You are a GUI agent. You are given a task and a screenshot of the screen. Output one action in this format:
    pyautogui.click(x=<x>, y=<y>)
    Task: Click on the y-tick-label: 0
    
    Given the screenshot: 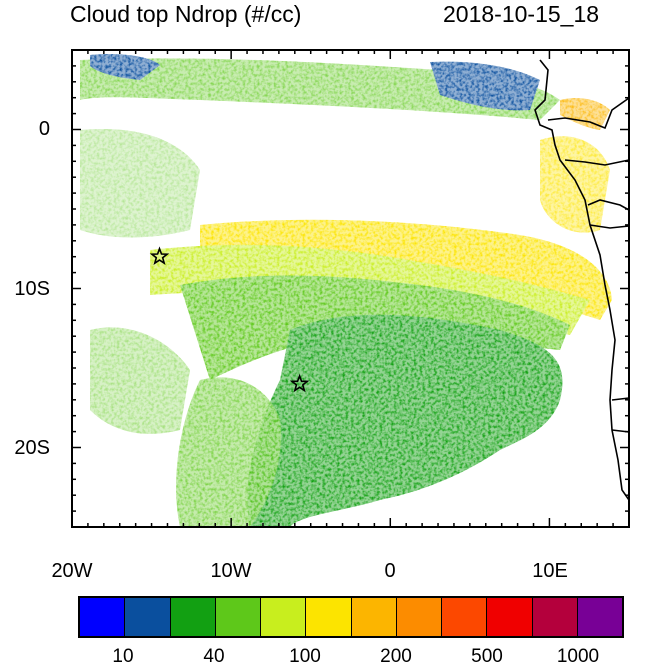 What is the action you would take?
    pyautogui.click(x=44, y=129)
    